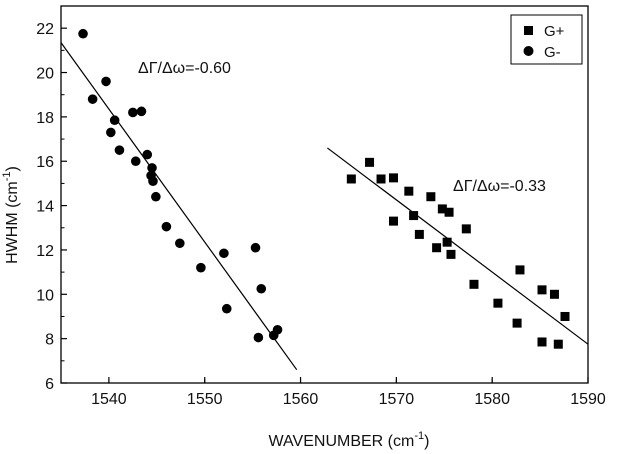 This screenshot has width=630, height=454. What do you see at coordinates (11, 215) in the screenshot?
I see `y-axis-title: HWHM (cm-1)` at bounding box center [11, 215].